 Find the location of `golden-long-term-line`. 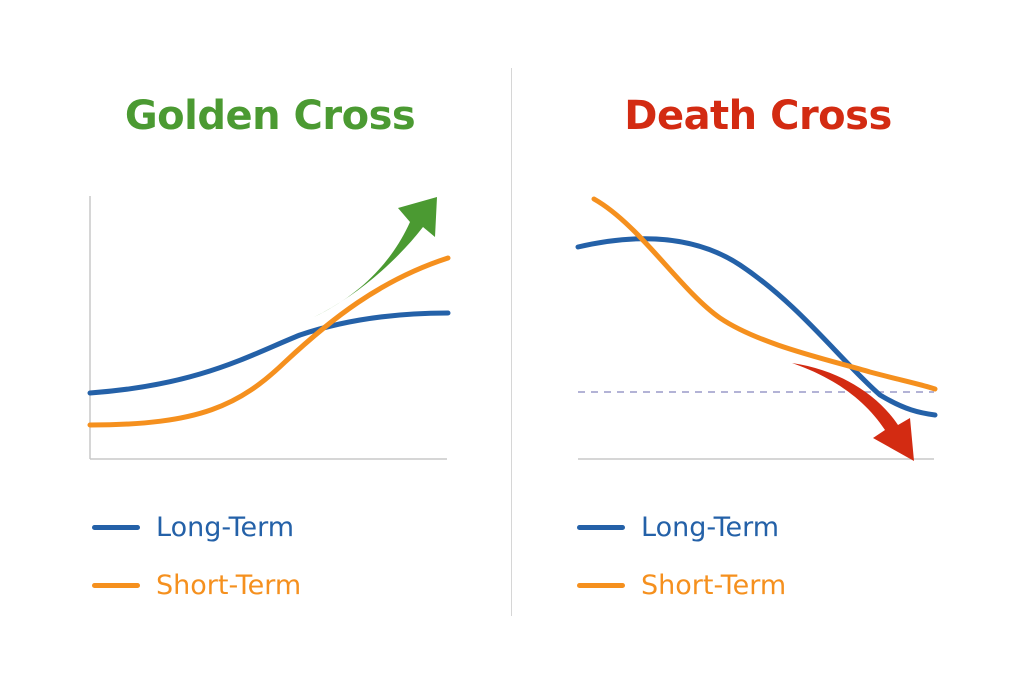

golden-long-term-line is located at coordinates (269, 353).